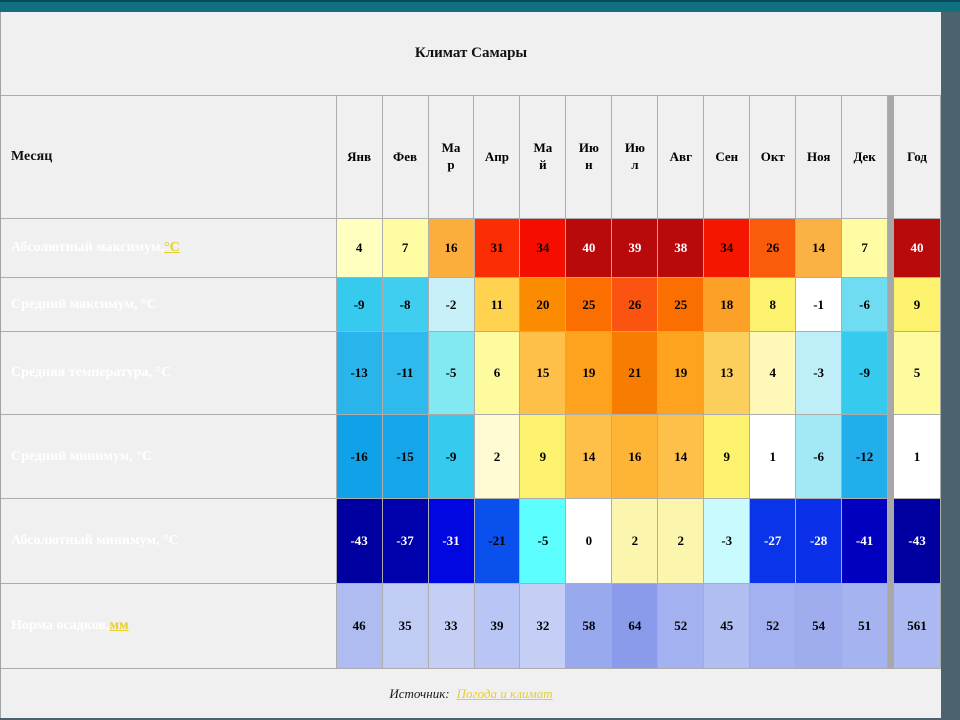  I want to click on cell: 18, so click(727, 305).